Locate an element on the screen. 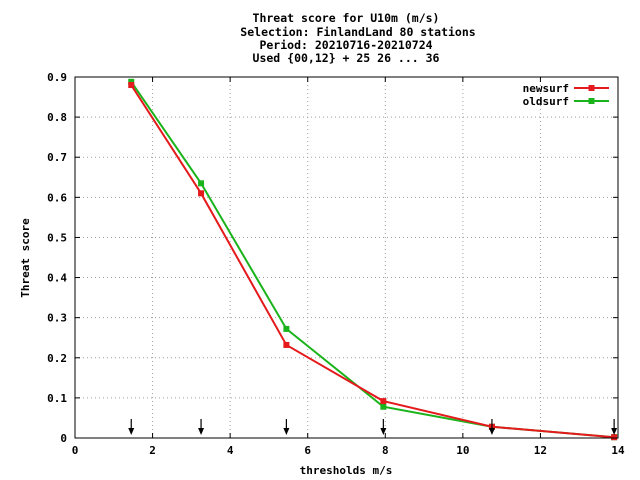 The width and height of the screenshot is (640, 480). y-tick-label: 0.4 is located at coordinates (57, 278).